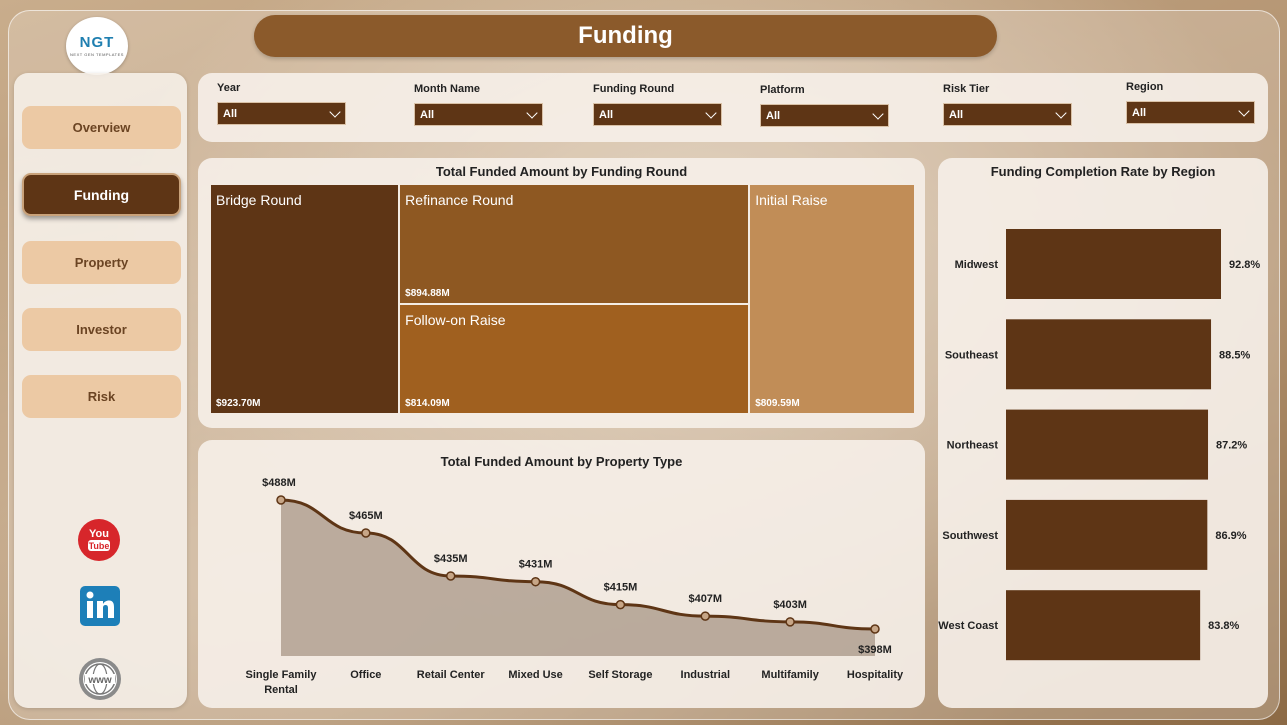 The image size is (1287, 725). What do you see at coordinates (451, 675) in the screenshot?
I see `area-category-label: Retail Center` at bounding box center [451, 675].